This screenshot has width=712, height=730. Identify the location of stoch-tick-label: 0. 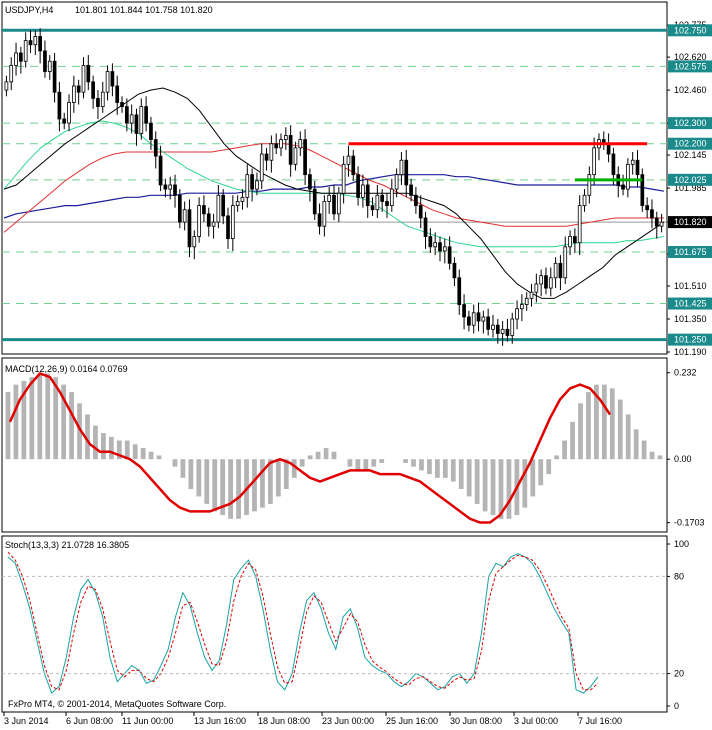
(676, 706).